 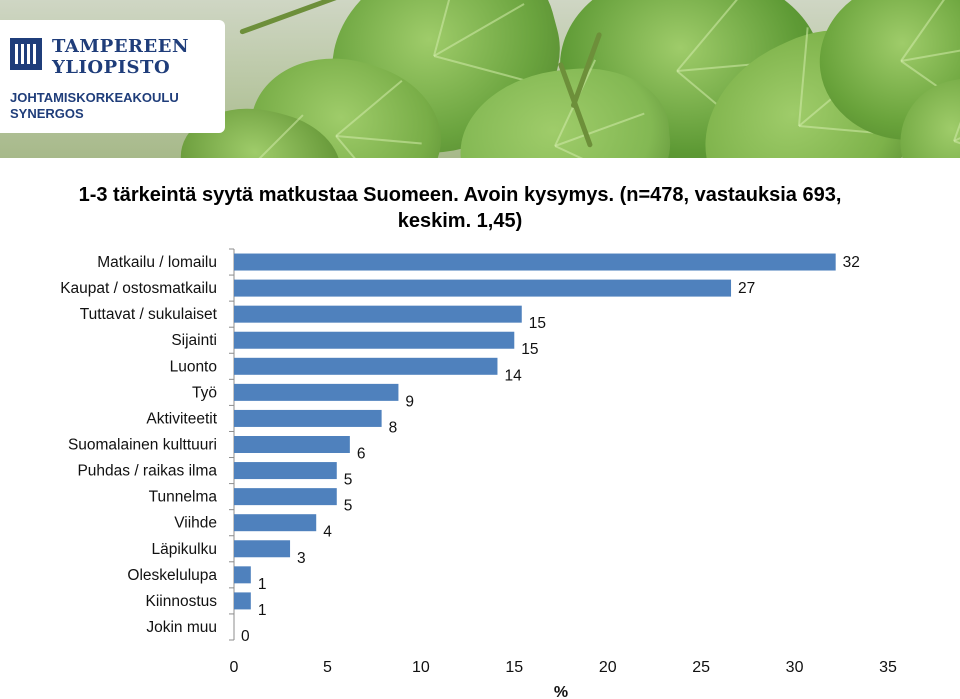 What do you see at coordinates (561, 691) in the screenshot?
I see `x-axis-title: %` at bounding box center [561, 691].